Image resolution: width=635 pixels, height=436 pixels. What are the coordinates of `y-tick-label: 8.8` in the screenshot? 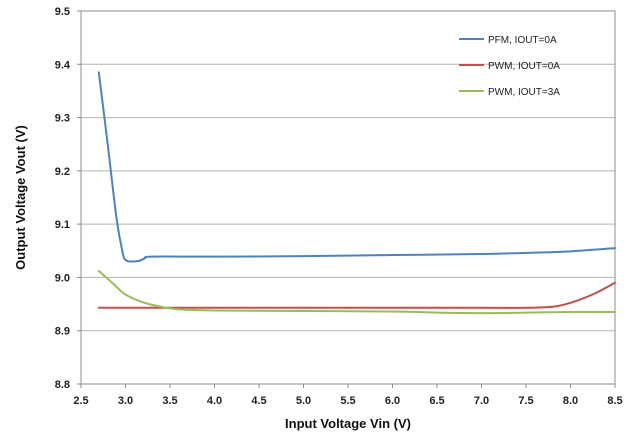 It's located at (62, 385).